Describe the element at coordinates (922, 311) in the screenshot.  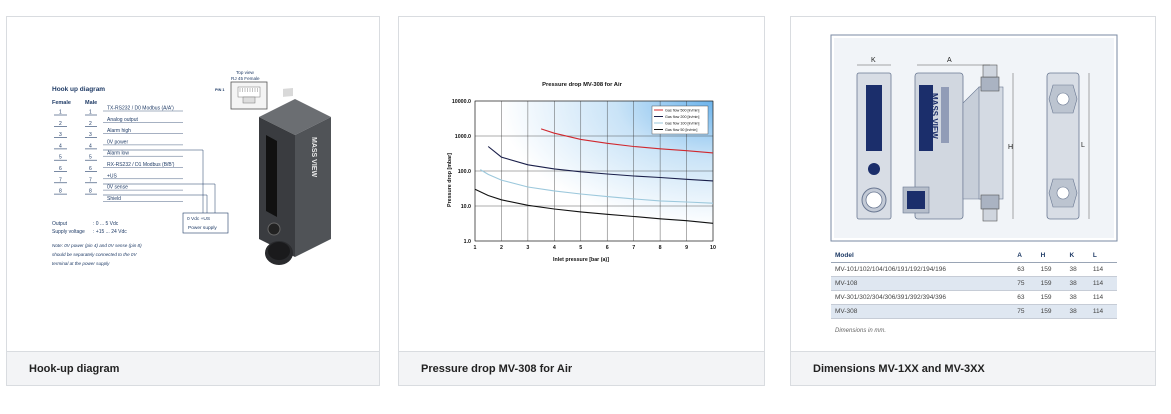
I see `cell-model: MV-308` at that location.